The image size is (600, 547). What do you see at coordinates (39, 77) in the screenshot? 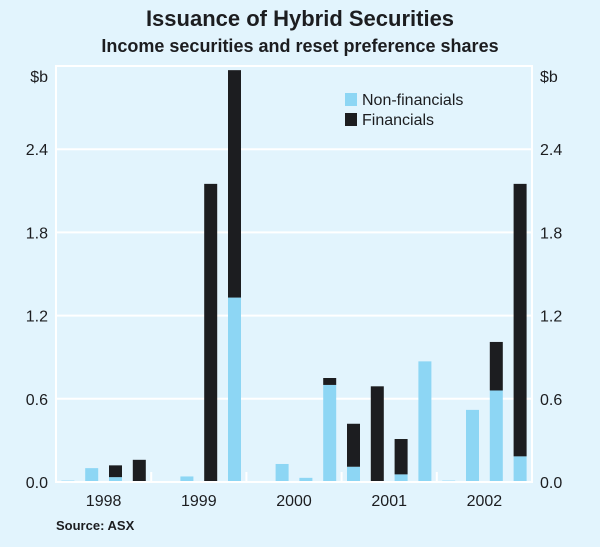
I see `y-axis-unit-left: $b` at bounding box center [39, 77].